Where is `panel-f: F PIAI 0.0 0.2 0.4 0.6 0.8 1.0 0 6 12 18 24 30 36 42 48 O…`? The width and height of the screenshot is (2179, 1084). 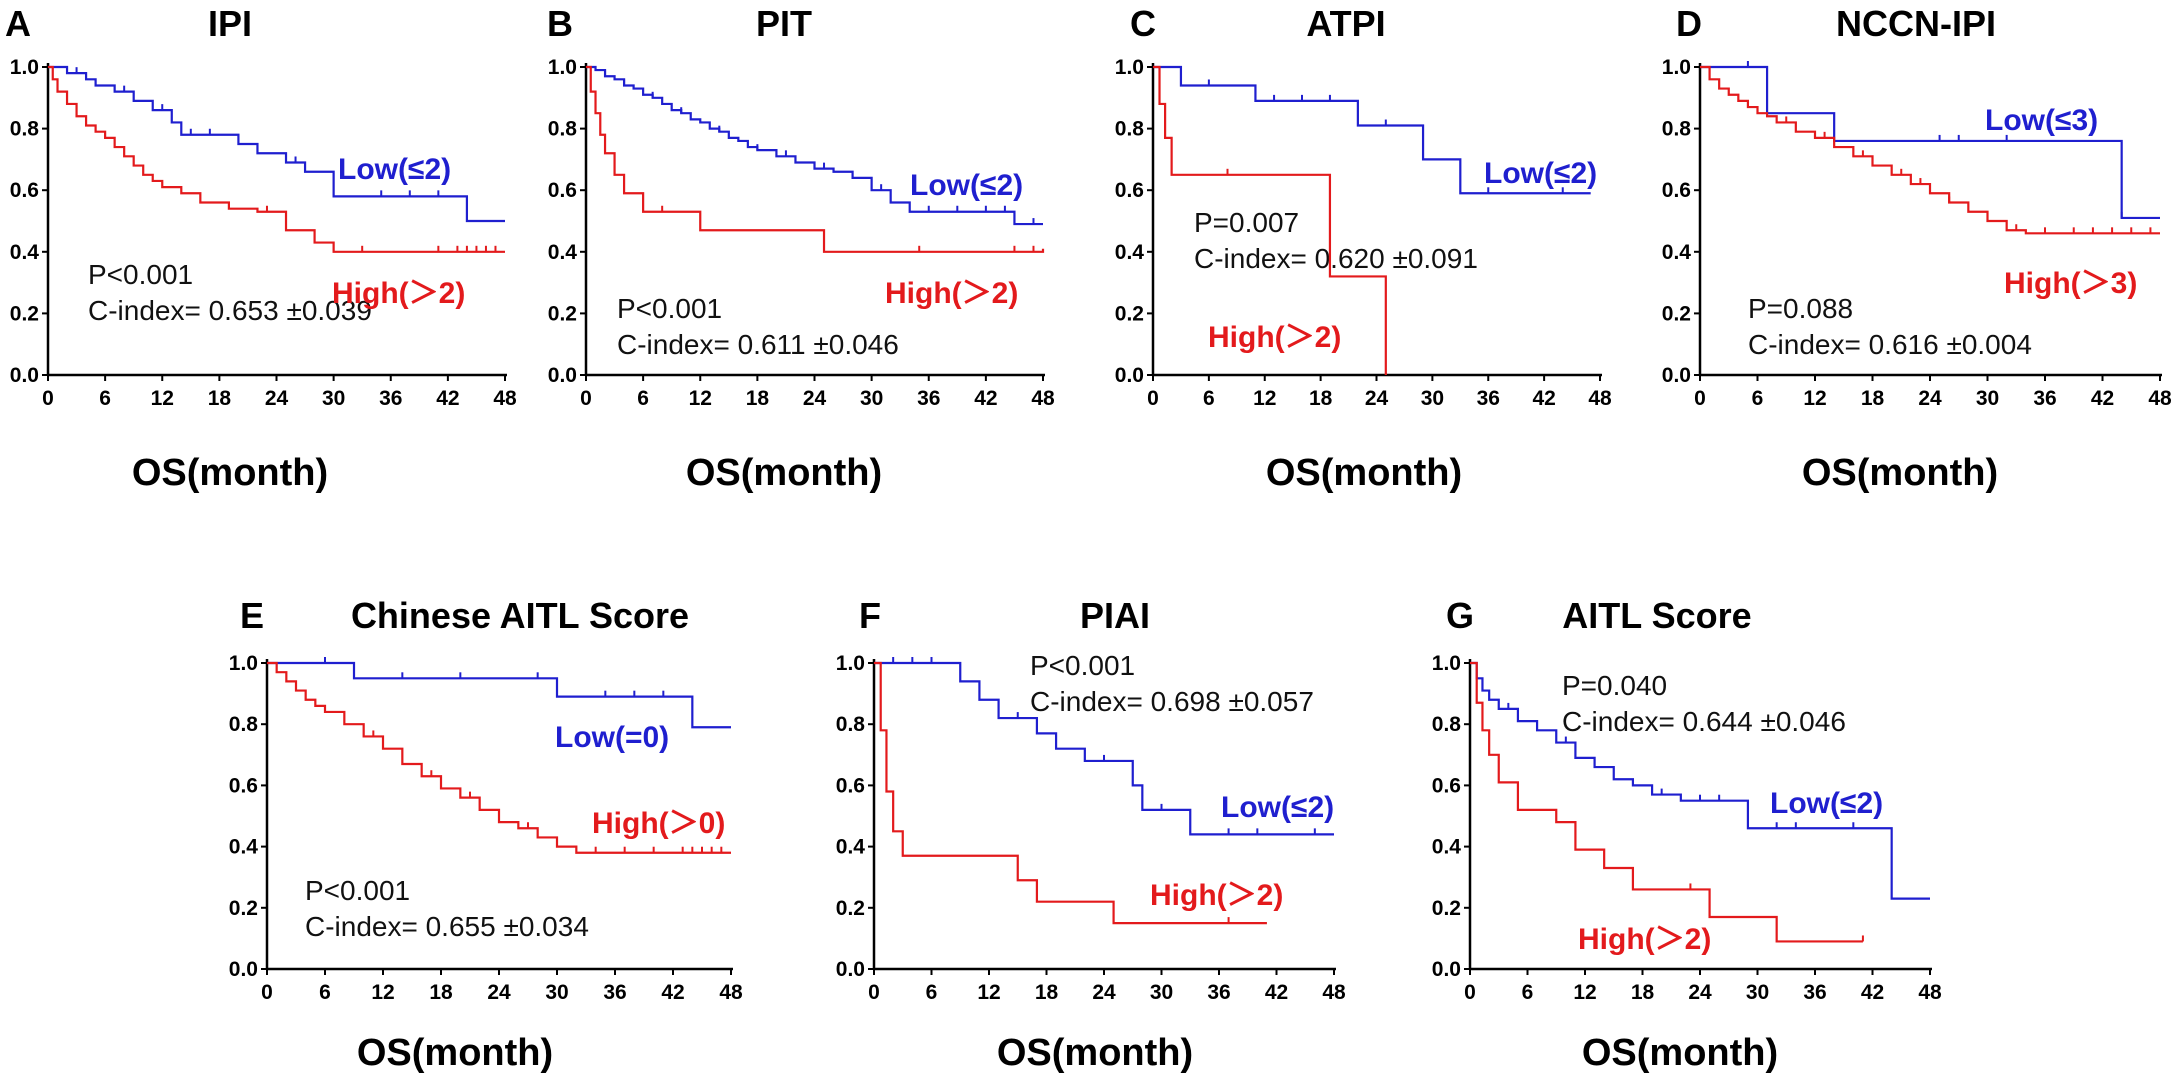 panel-f: F PIAI 0.0 0.2 0.4 0.6 0.8 1.0 0 6 12 18 24 30 36 42 48 O… is located at coordinates (1091, 834).